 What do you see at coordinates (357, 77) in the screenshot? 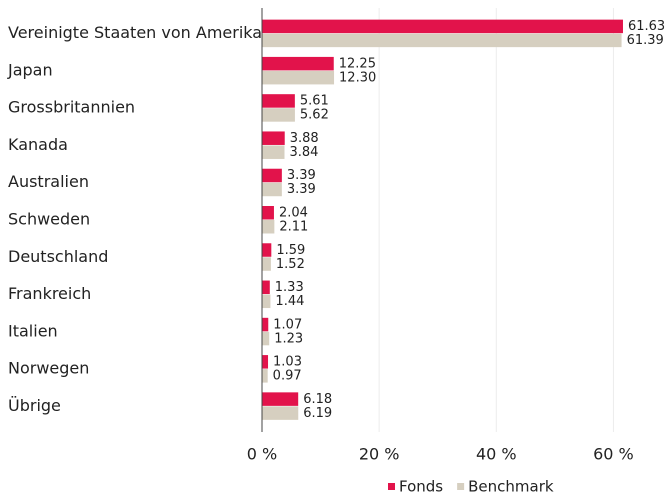
I see `value-label: 12.30` at bounding box center [357, 77].